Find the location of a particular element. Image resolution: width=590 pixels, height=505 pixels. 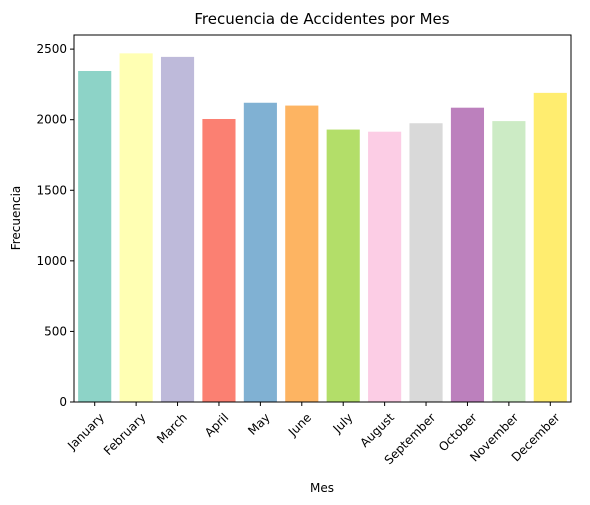

x-tick-label: May is located at coordinates (258, 423).